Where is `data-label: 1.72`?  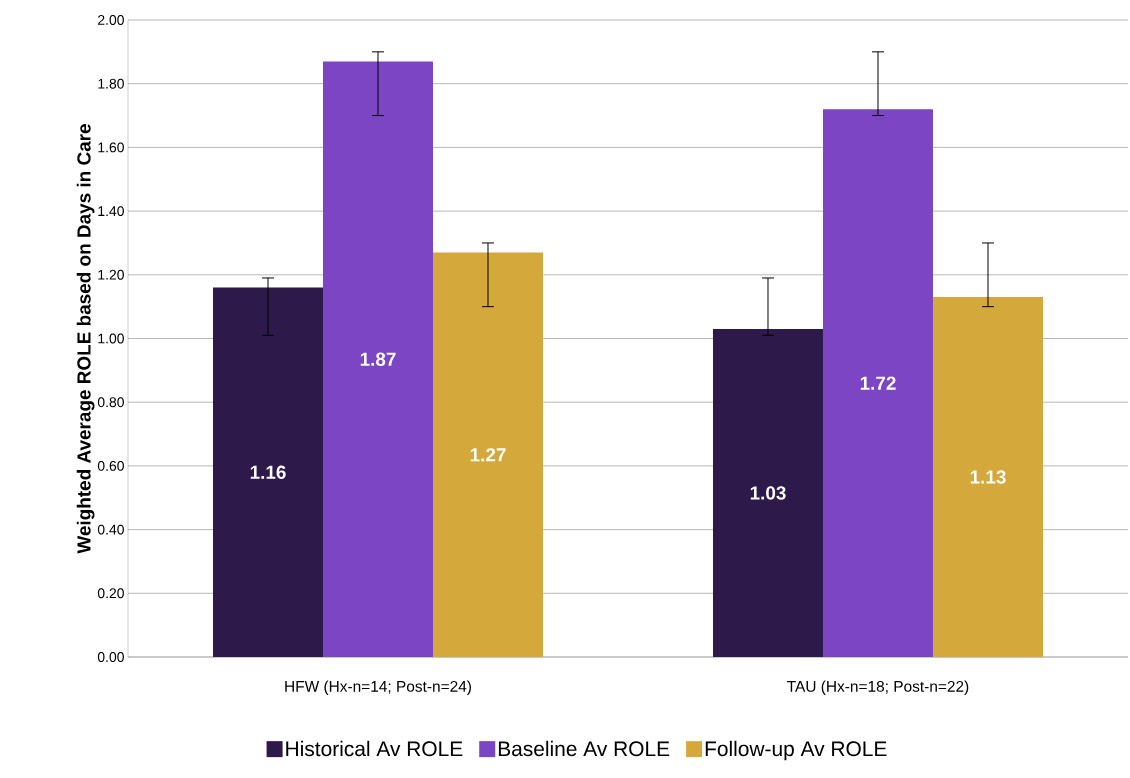 data-label: 1.72 is located at coordinates (878, 383).